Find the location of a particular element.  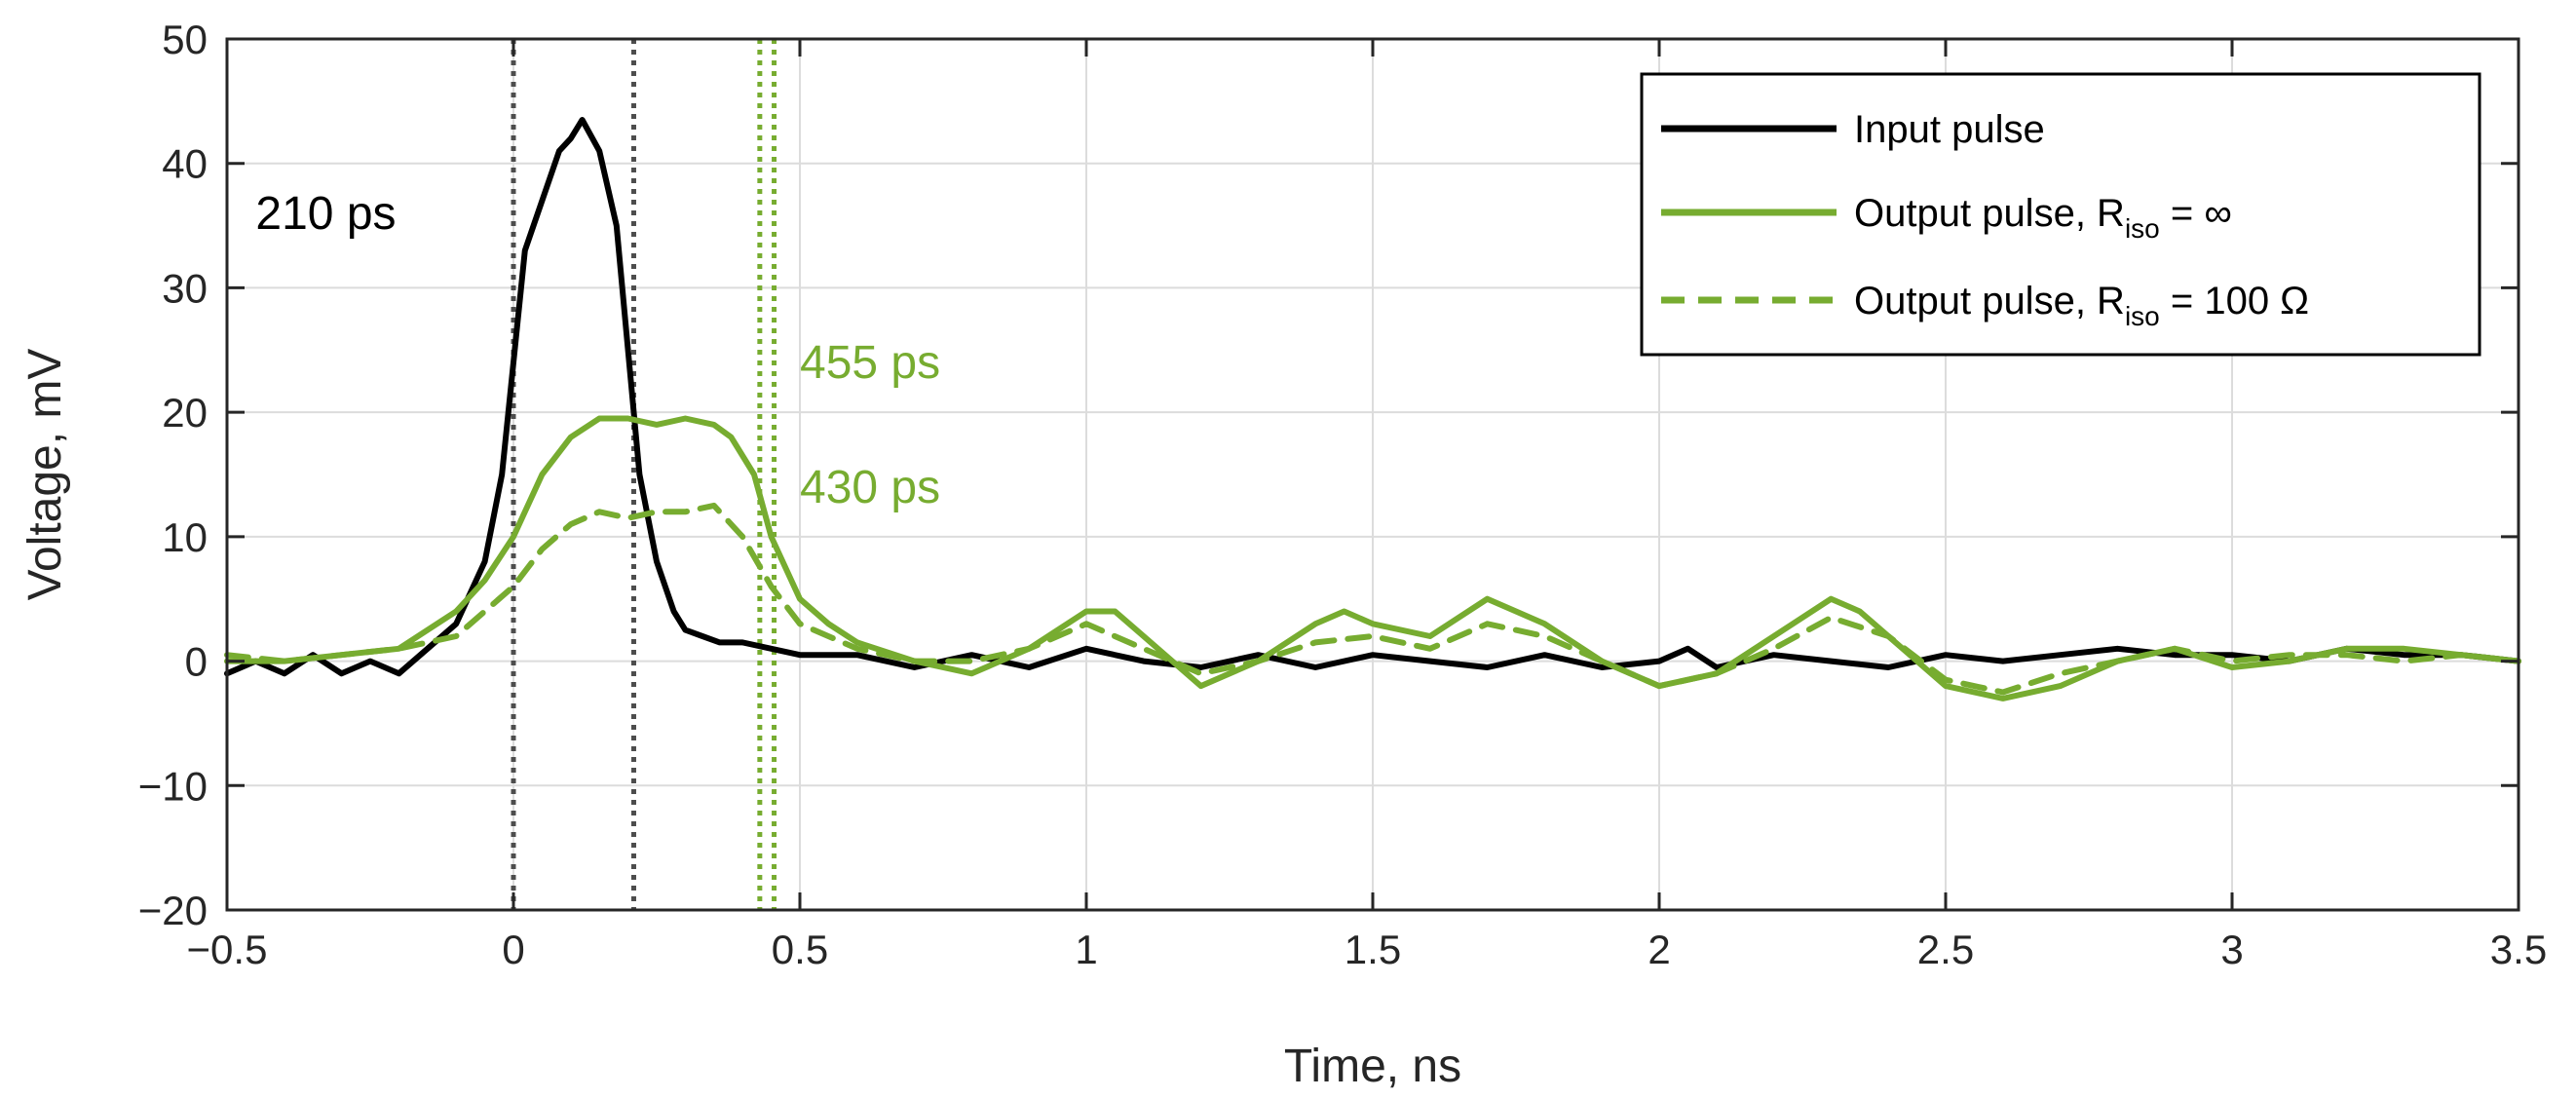

x-tick-label: 3 is located at coordinates (2231, 950).